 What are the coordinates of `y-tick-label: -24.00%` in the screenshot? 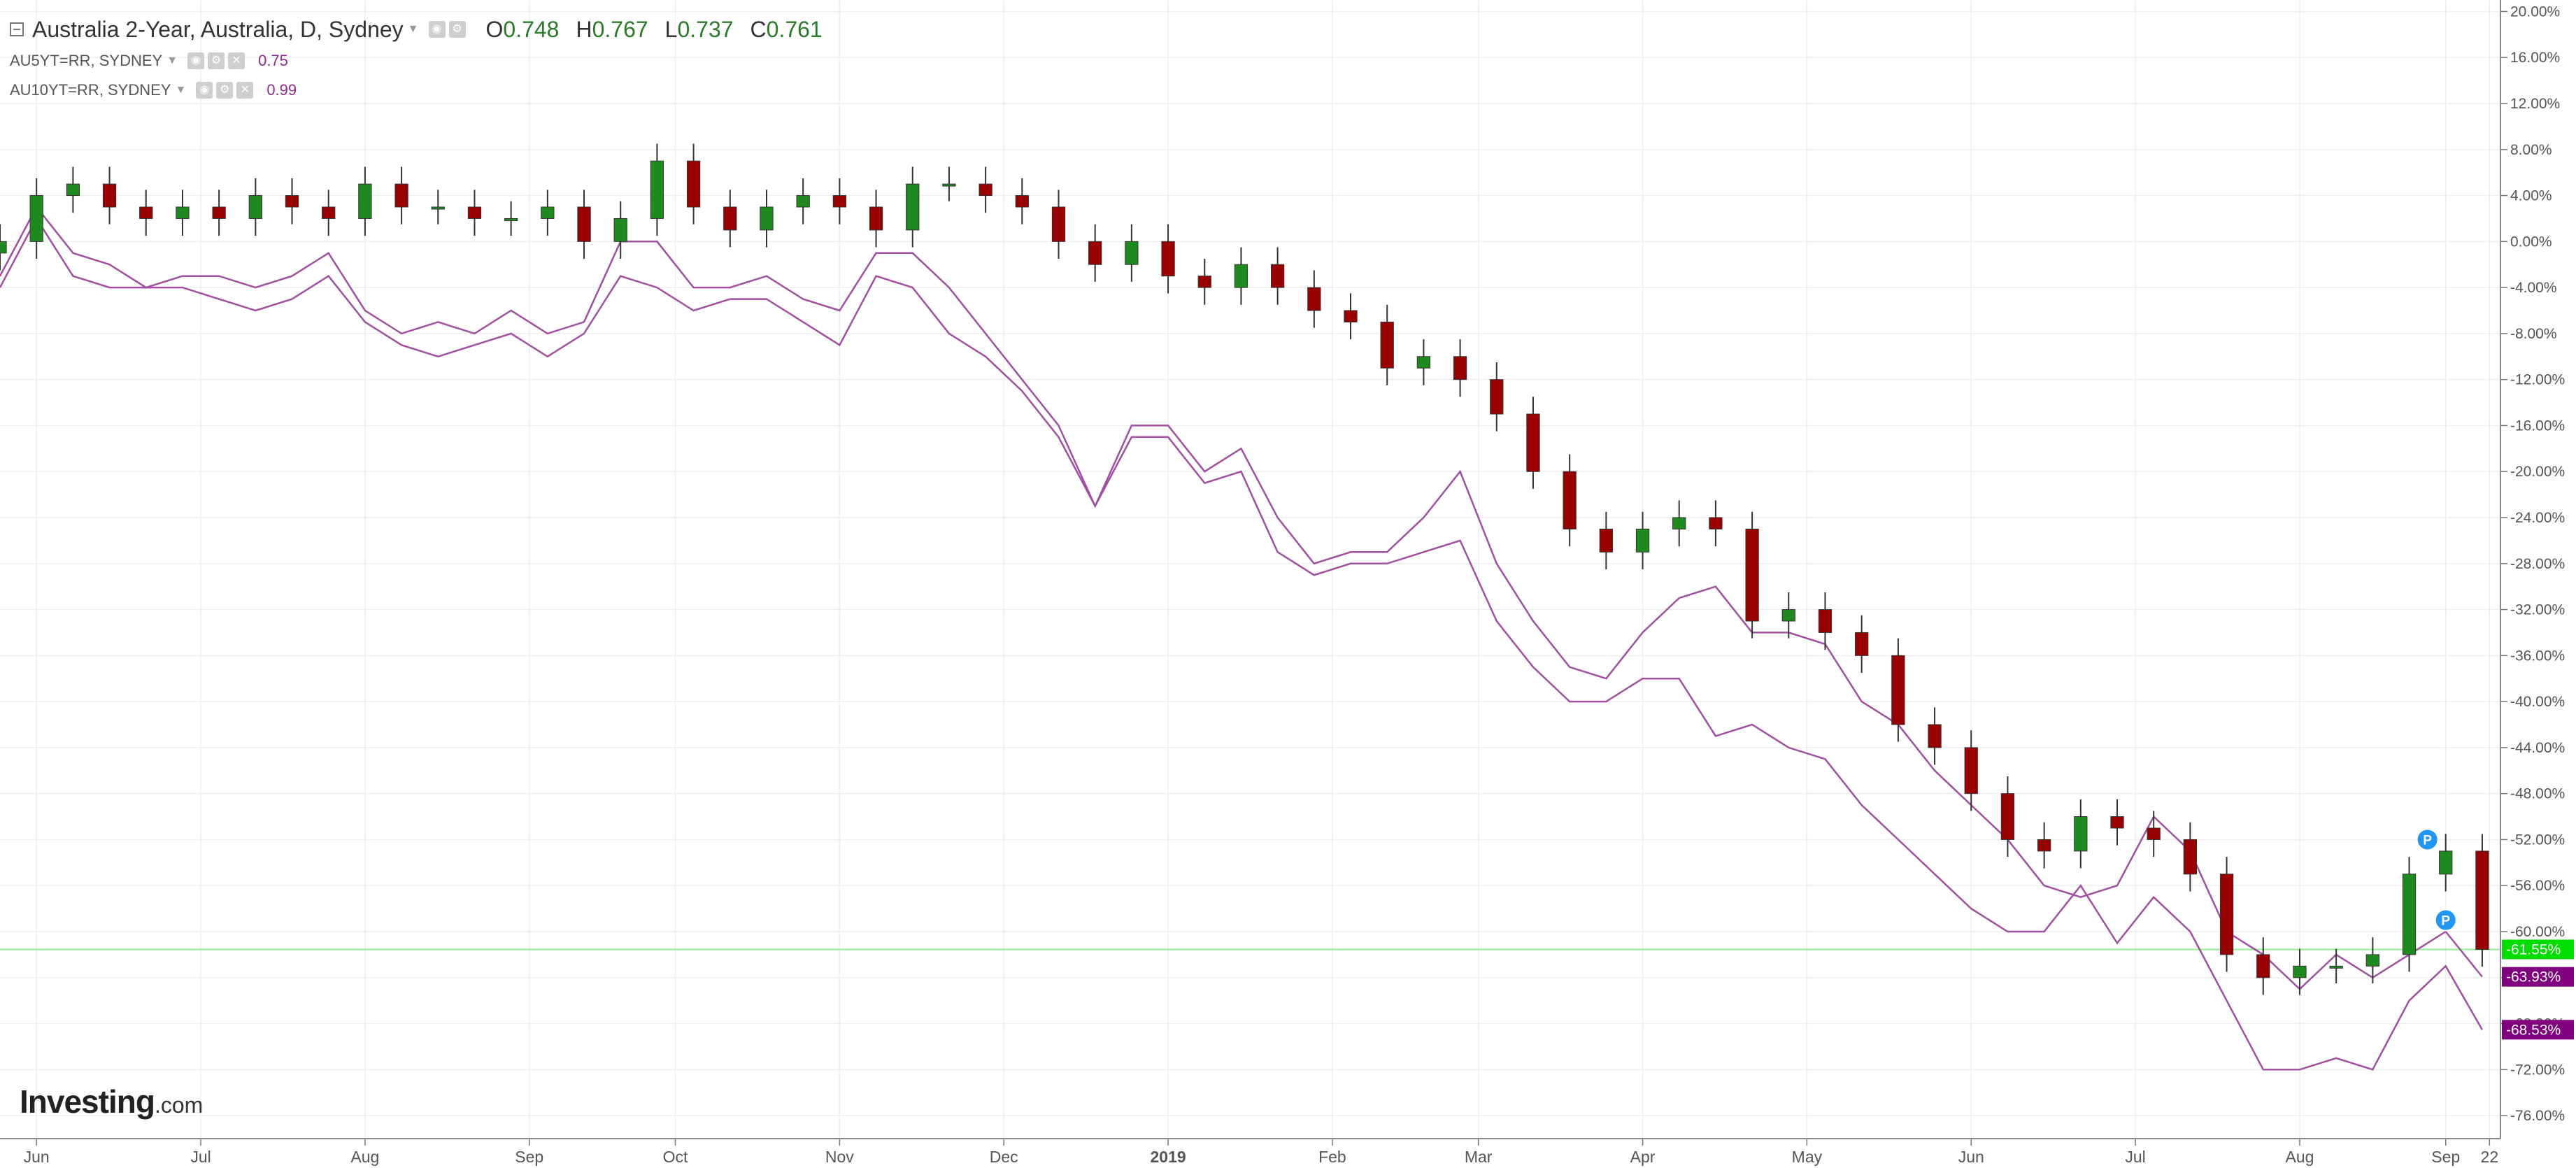 It's located at (2537, 518).